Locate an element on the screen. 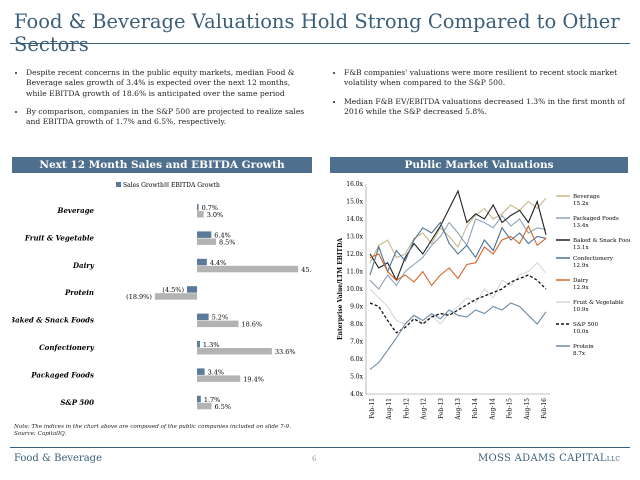 The image size is (640, 480). bar-data-label: 1.3% is located at coordinates (211, 345).